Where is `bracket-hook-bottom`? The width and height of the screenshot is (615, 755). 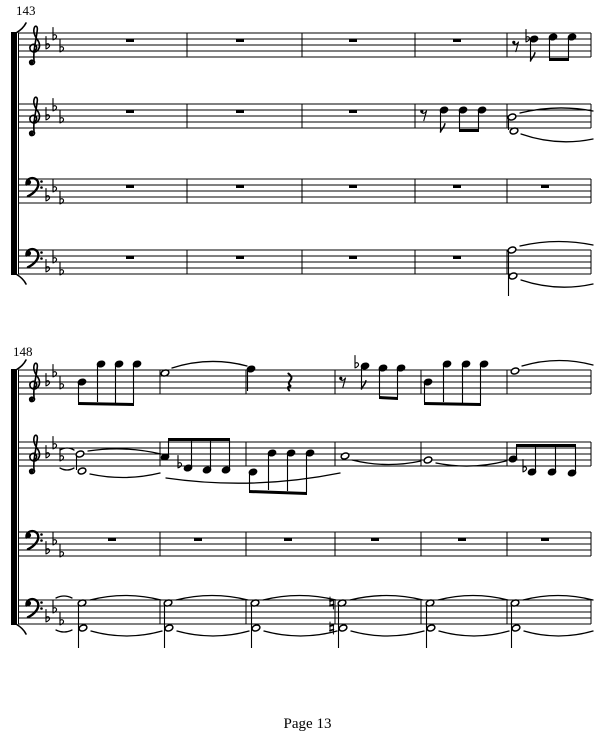
bracket-hook-bottom is located at coordinates (21, 629).